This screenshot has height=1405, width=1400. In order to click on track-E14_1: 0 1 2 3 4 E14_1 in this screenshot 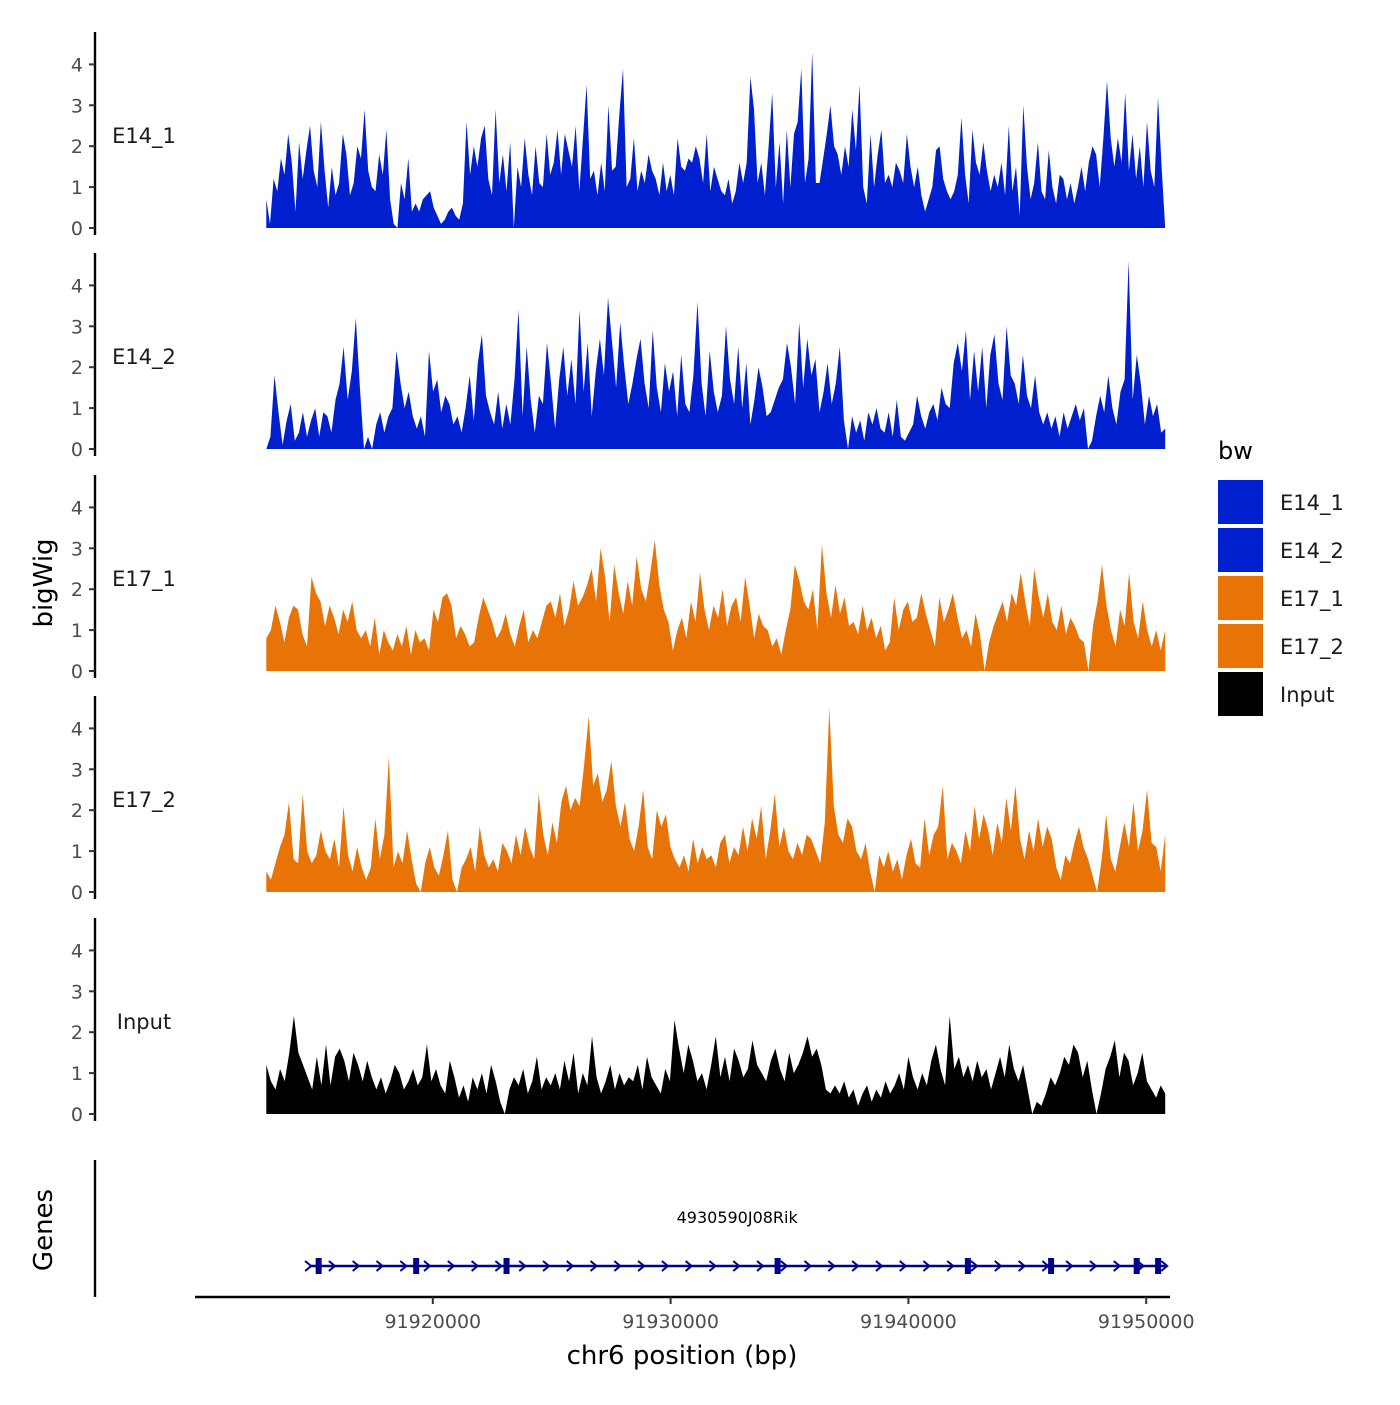, I will do `click(618, 136)`.